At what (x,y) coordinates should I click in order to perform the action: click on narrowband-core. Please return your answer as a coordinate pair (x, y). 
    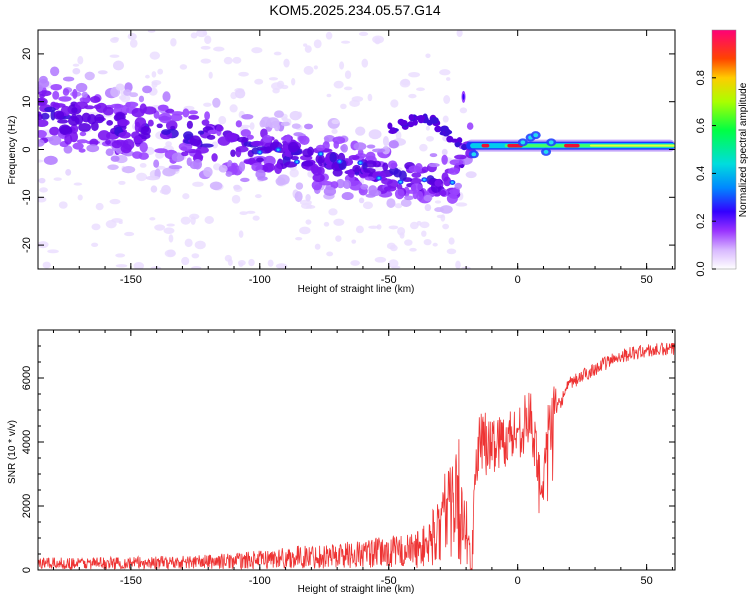
    Looking at the image, I should click on (632, 145).